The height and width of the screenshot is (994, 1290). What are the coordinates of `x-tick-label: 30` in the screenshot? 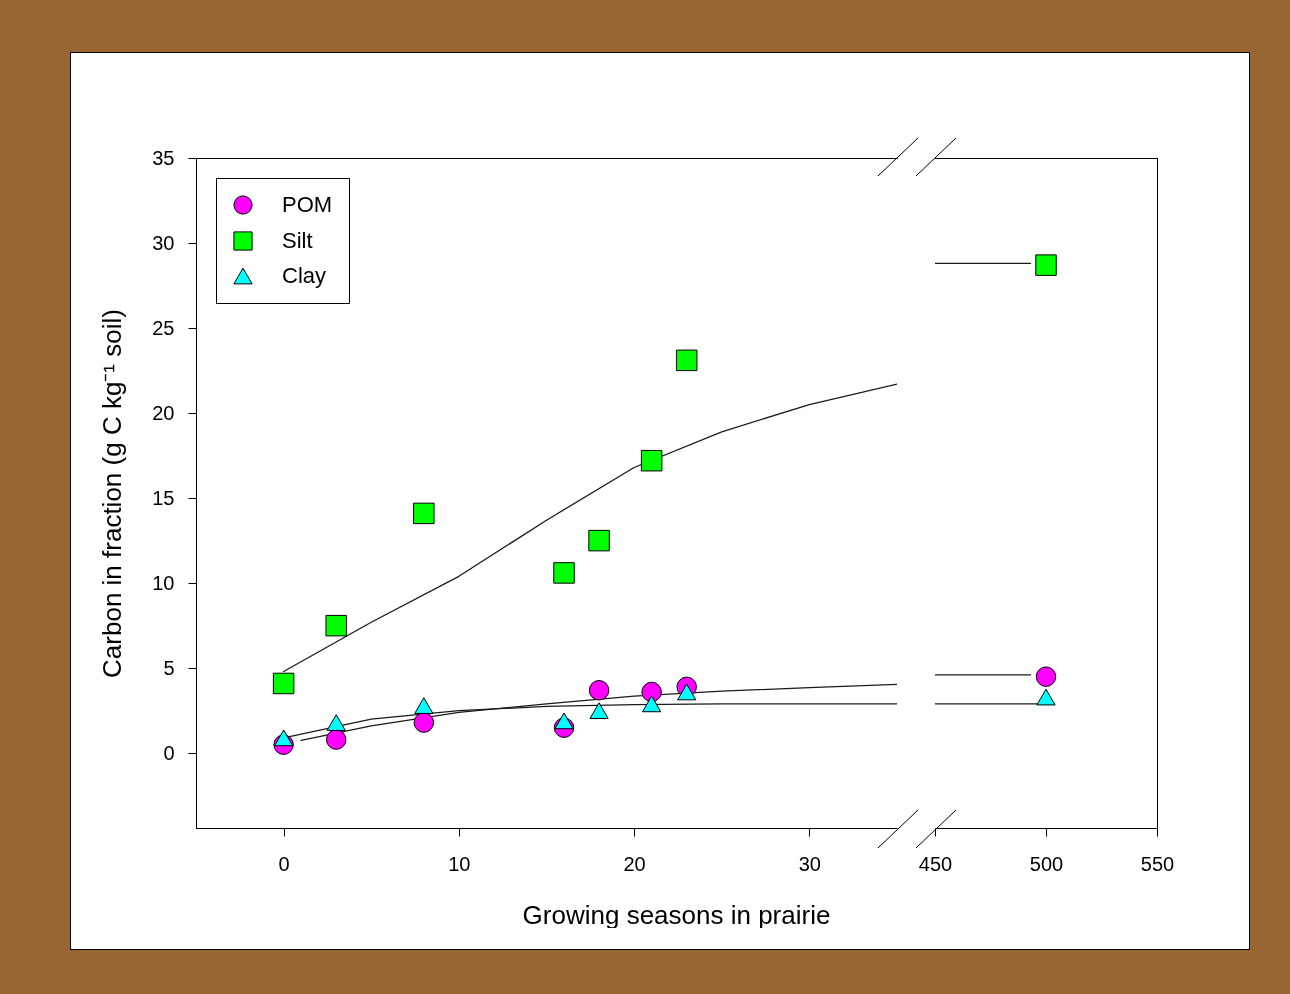 It's located at (809, 863).